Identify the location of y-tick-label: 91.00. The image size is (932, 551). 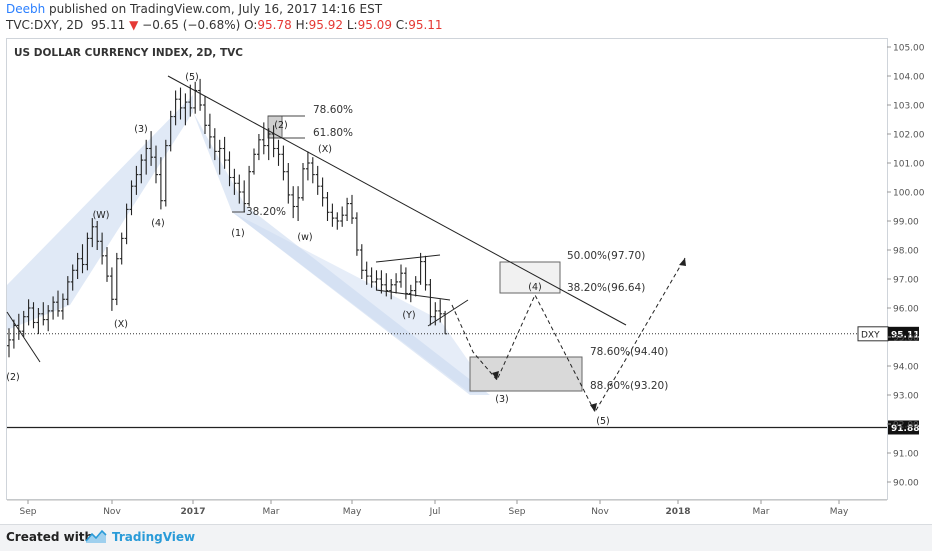
(906, 455).